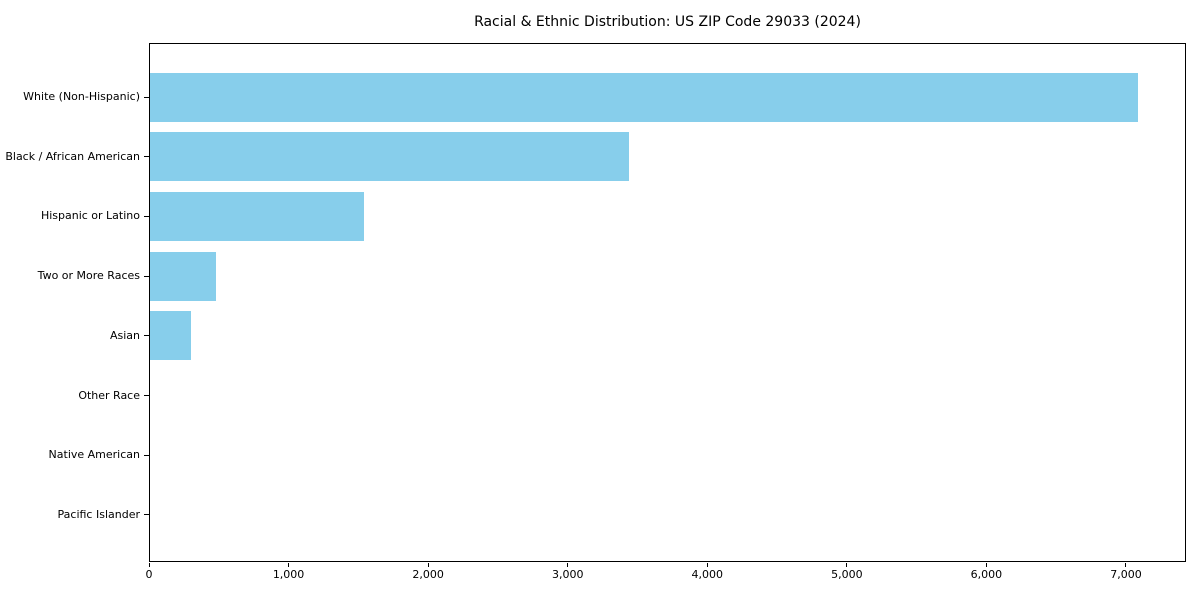  What do you see at coordinates (72, 156) in the screenshot?
I see `category-label: Black / African American` at bounding box center [72, 156].